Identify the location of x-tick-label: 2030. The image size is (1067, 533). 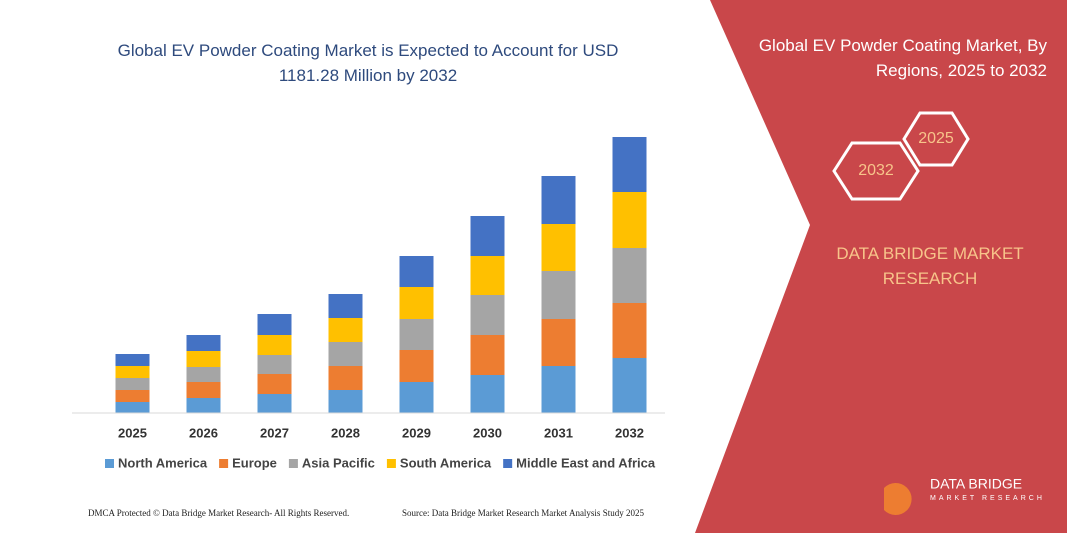
(487, 432).